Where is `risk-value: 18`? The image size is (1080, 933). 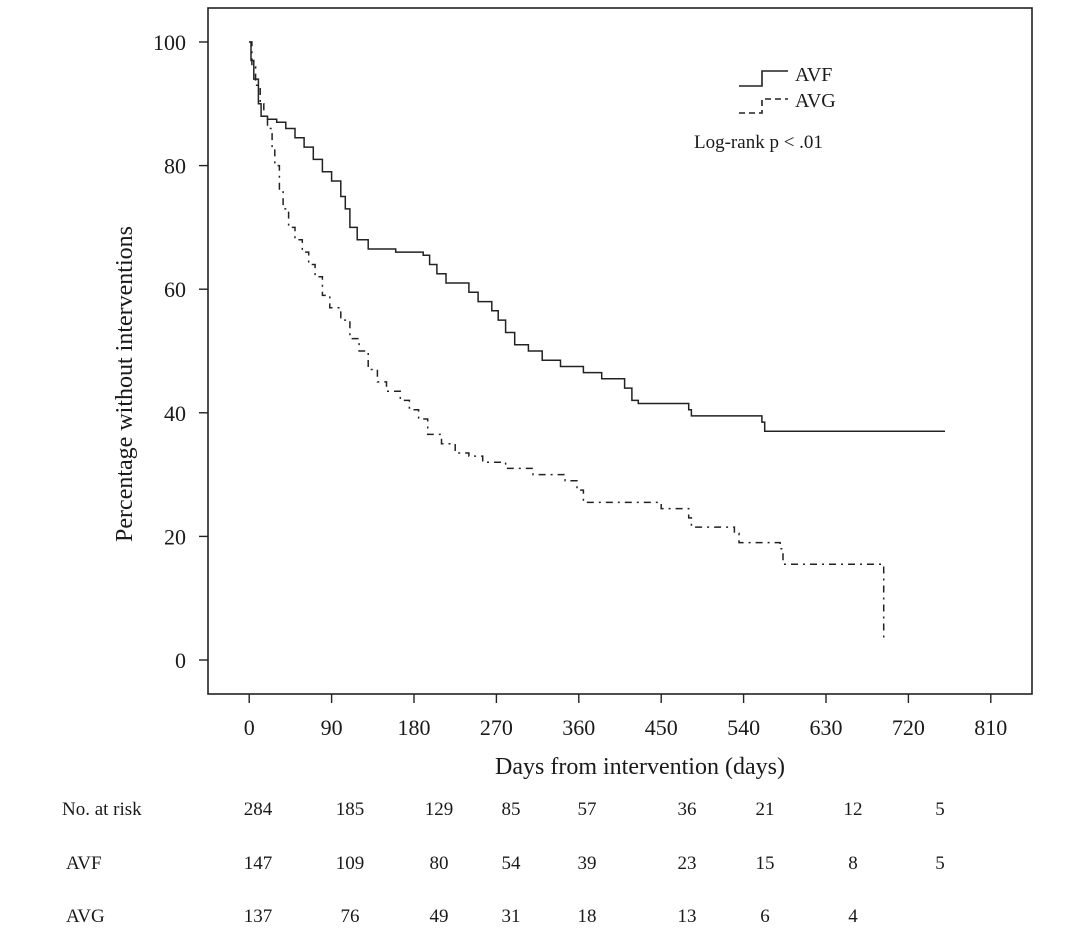
risk-value: 18 is located at coordinates (587, 916).